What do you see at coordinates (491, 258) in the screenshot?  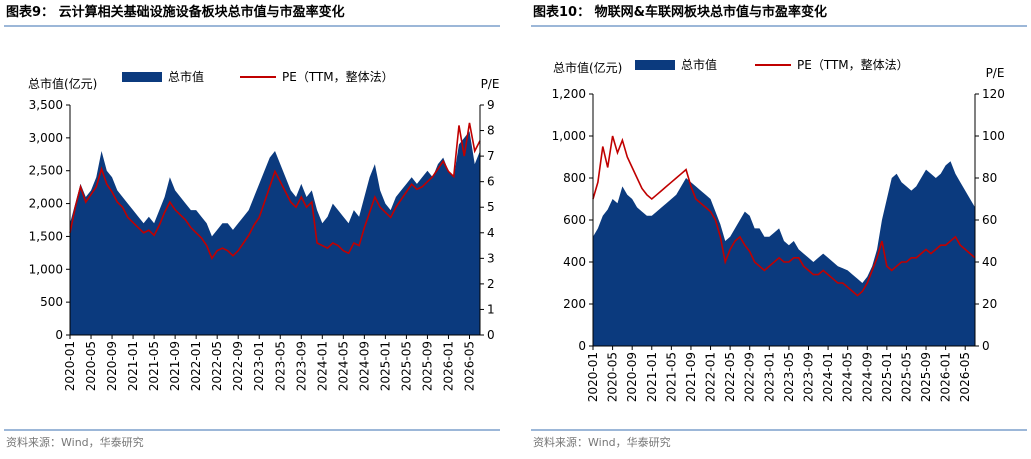 I see `y2-tick-label: 3` at bounding box center [491, 258].